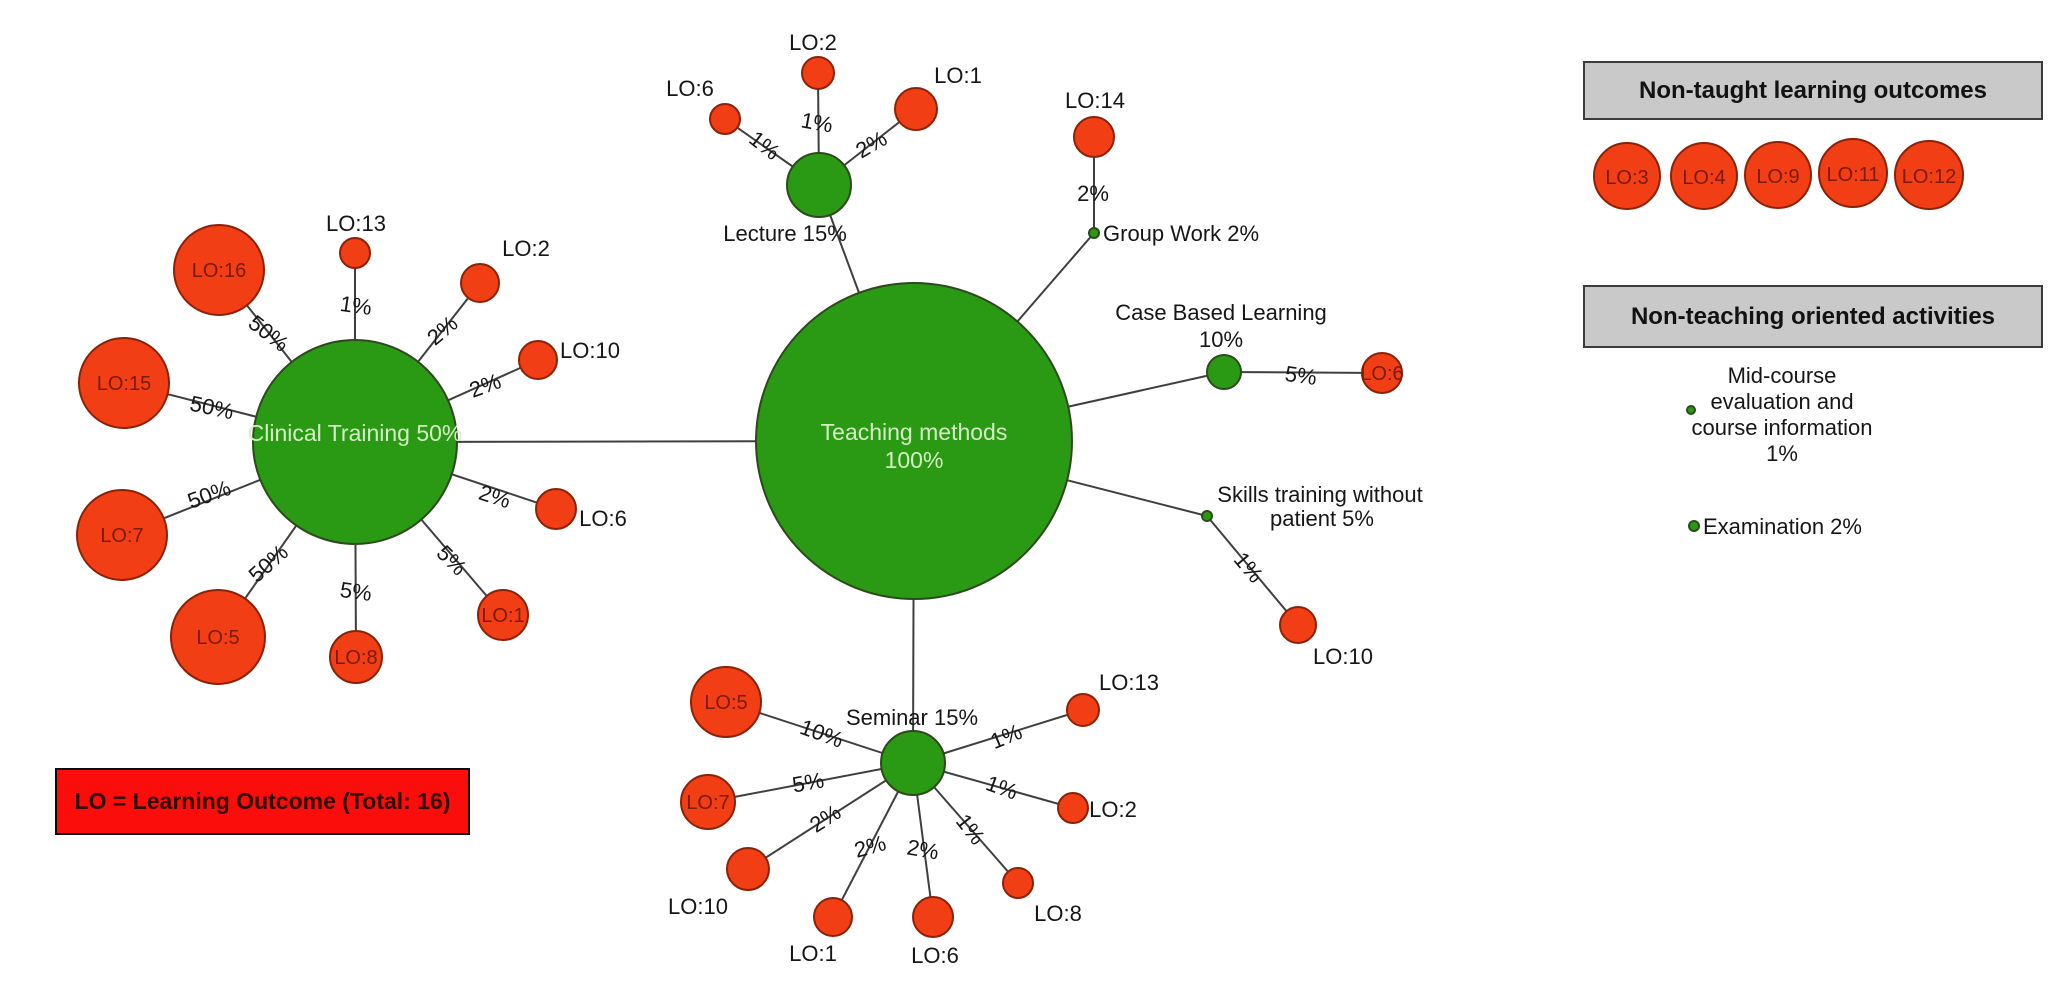 Image resolution: width=2059 pixels, height=1001 pixels. I want to click on examination-label: Examination 2%, so click(1782, 526).